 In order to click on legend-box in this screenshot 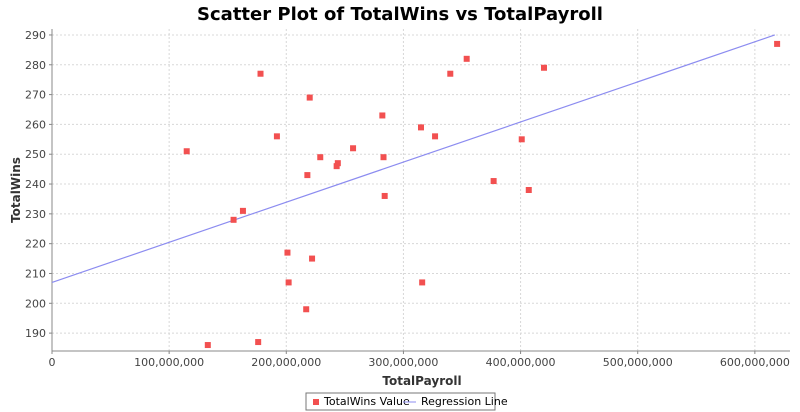, I will do `click(400, 401)`.